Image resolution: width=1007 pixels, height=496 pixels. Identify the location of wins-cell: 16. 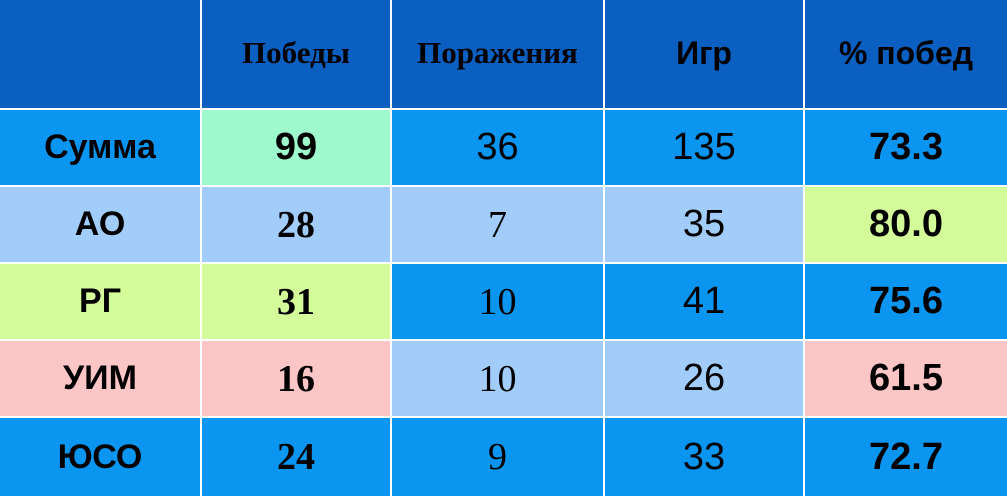
(297, 379).